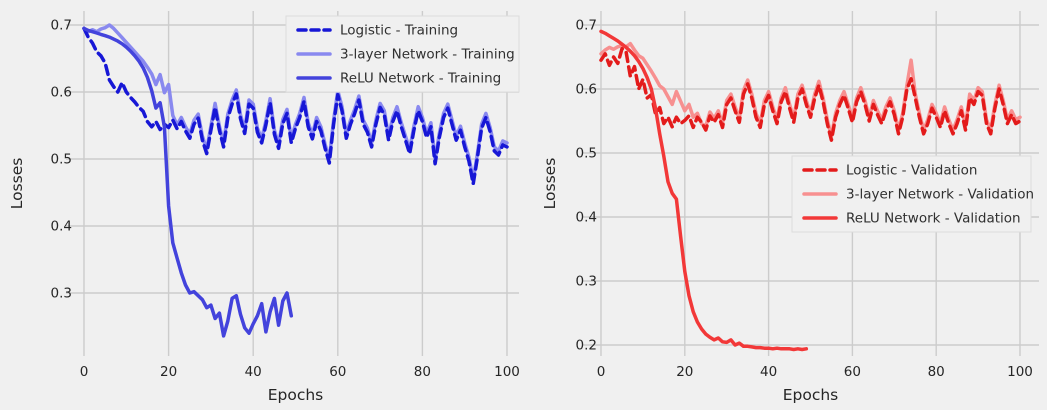 The width and height of the screenshot is (1047, 410). What do you see at coordinates (810, 94) in the screenshot?
I see `line-logistic-validation` at bounding box center [810, 94].